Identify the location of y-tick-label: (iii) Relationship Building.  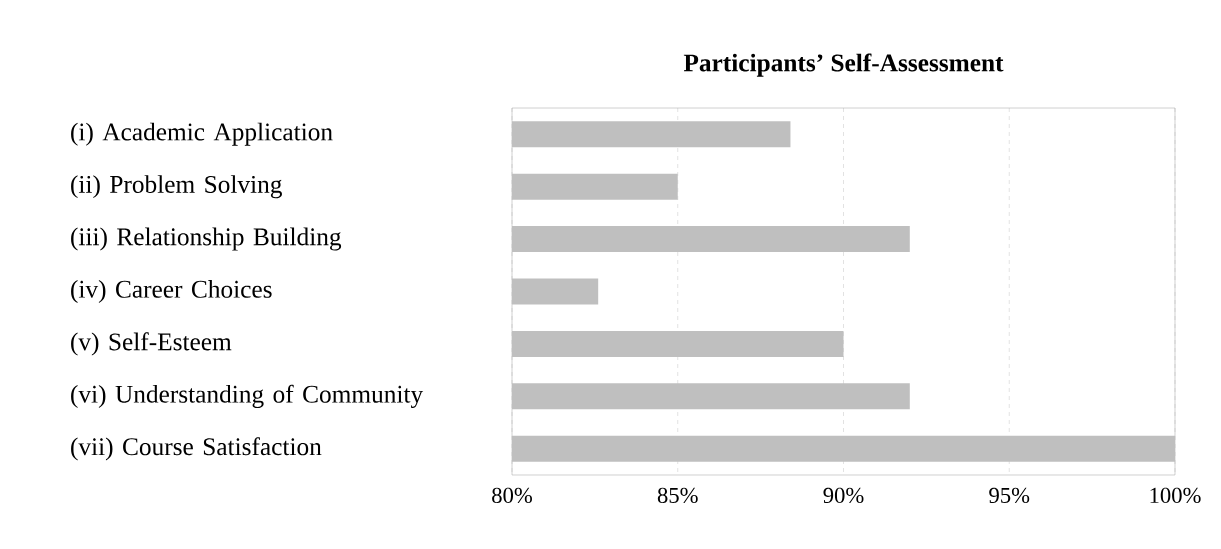
(206, 239).